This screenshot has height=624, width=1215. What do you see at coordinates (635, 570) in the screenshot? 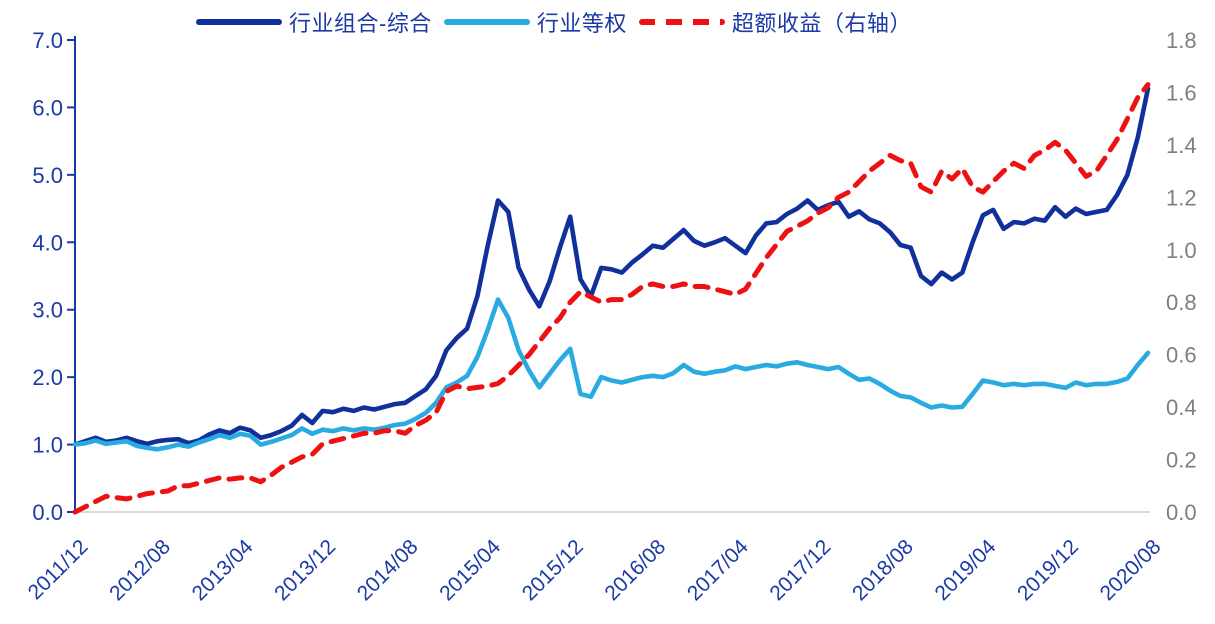
I see `x-tick-label: 2016/08` at bounding box center [635, 570].